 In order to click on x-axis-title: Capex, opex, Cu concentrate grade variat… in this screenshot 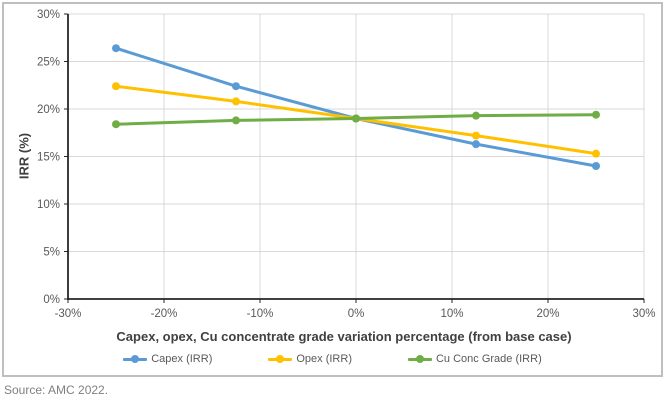, I will do `click(344, 336)`.